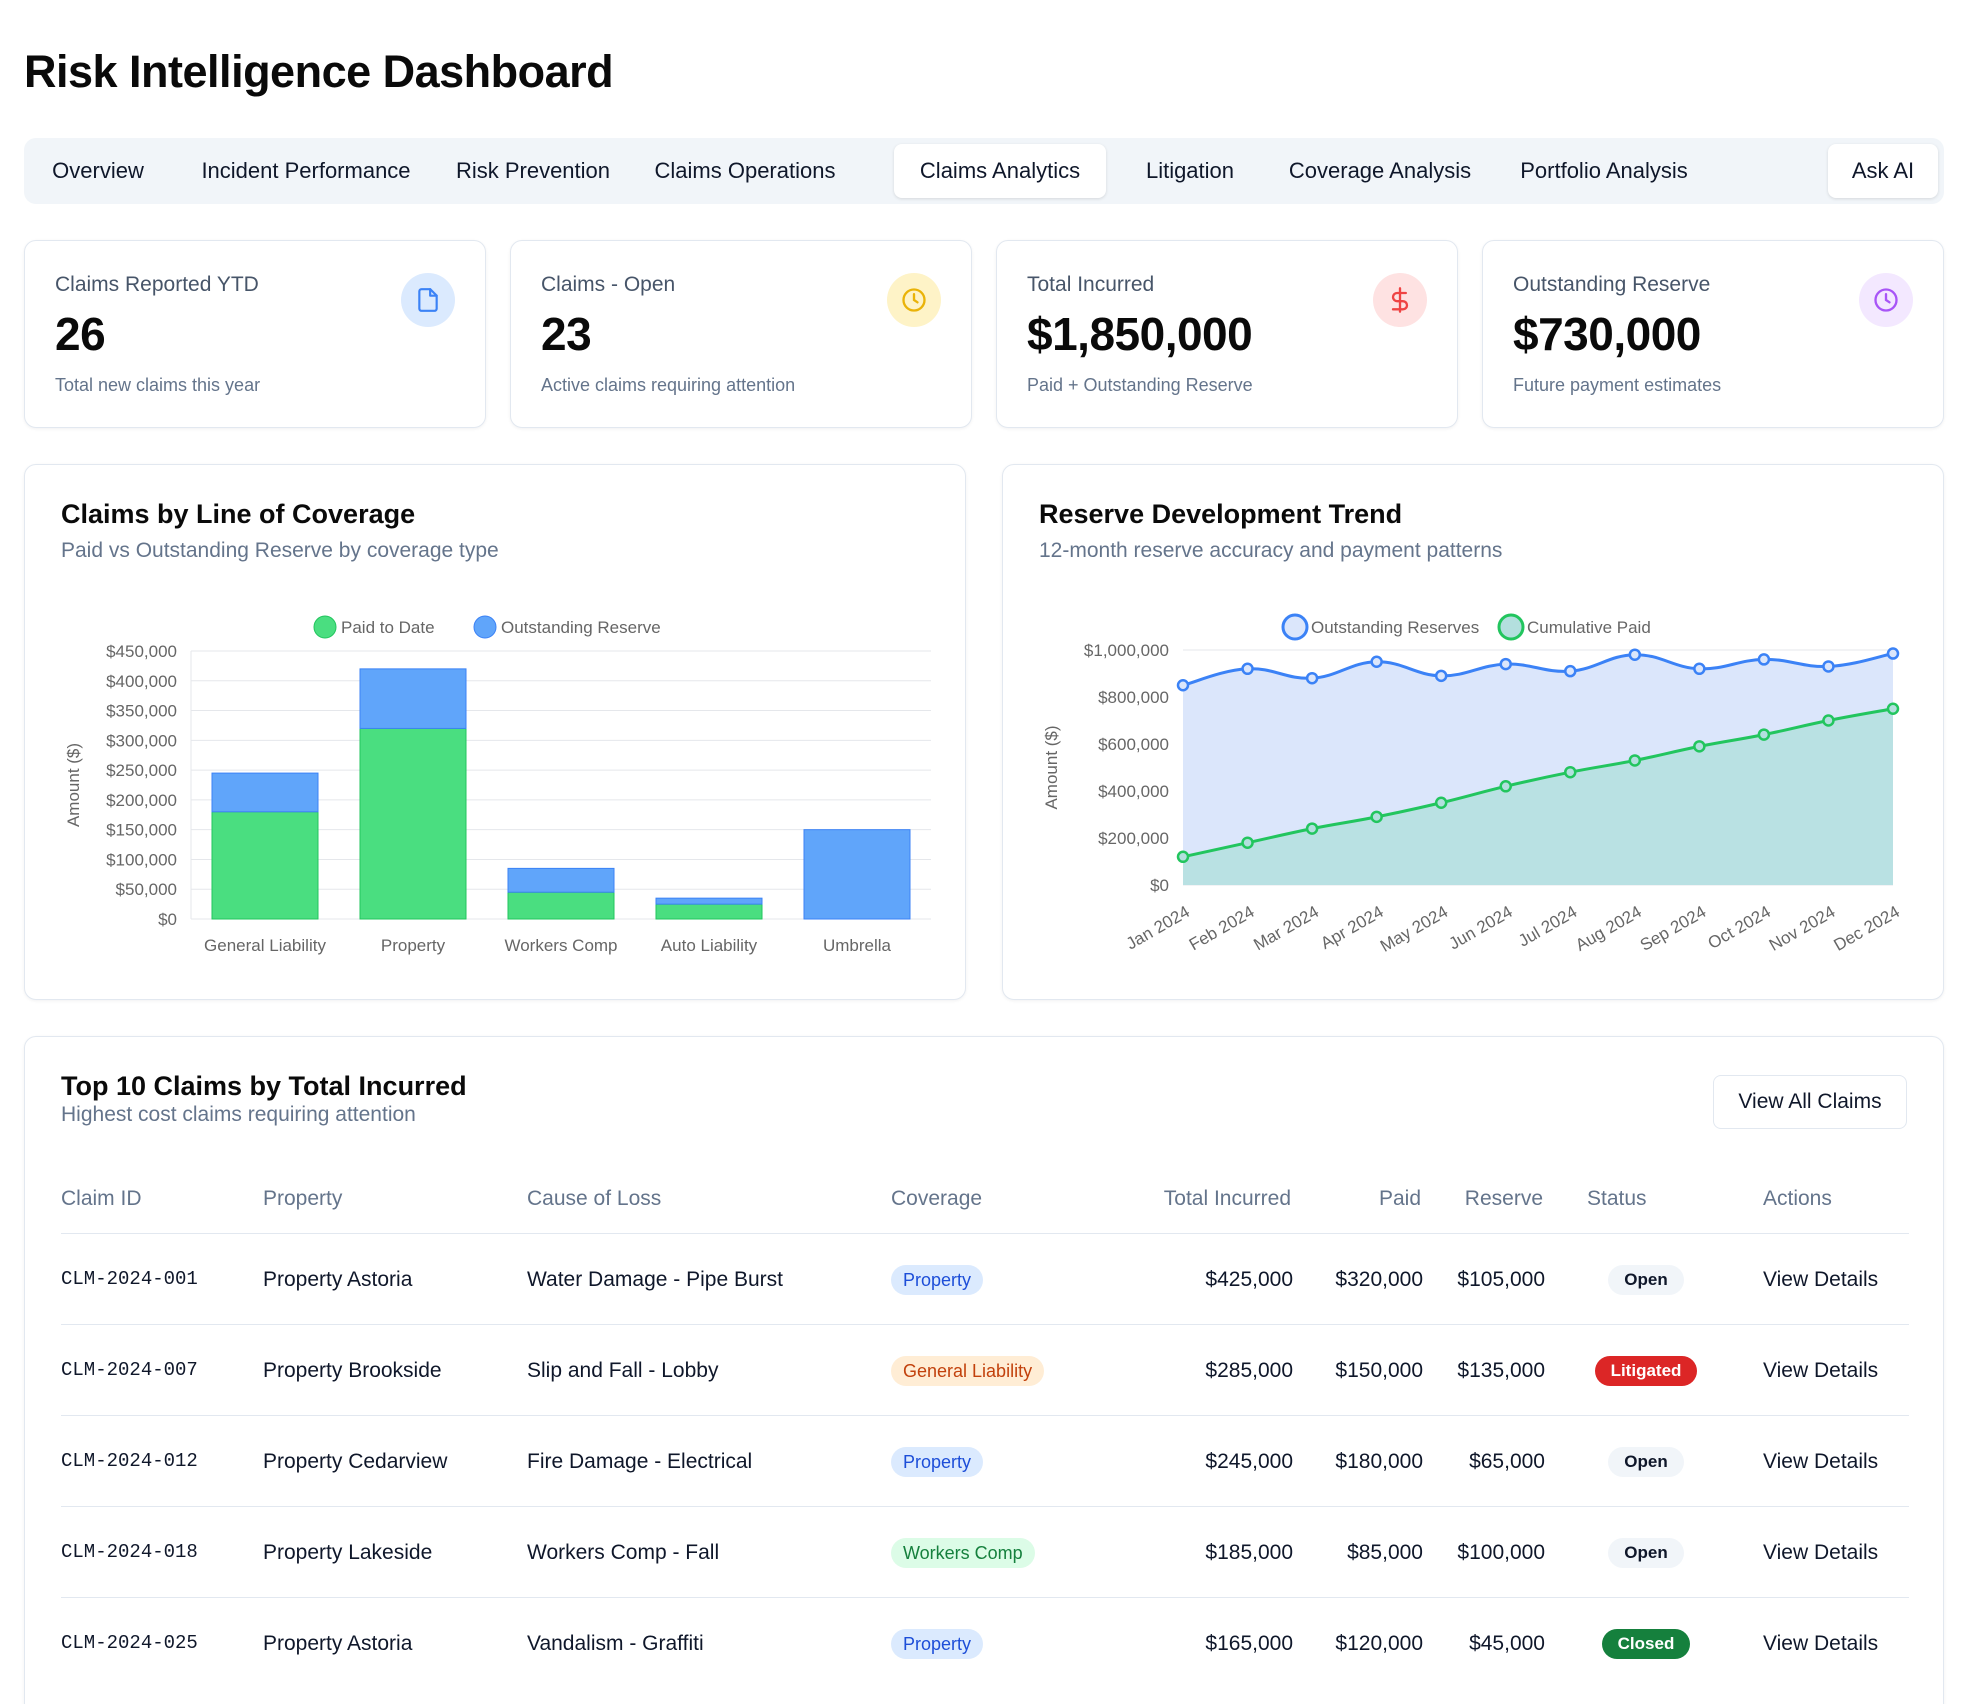  I want to click on cause-of-loss: Vandalism - Graffiti, so click(615, 1643).